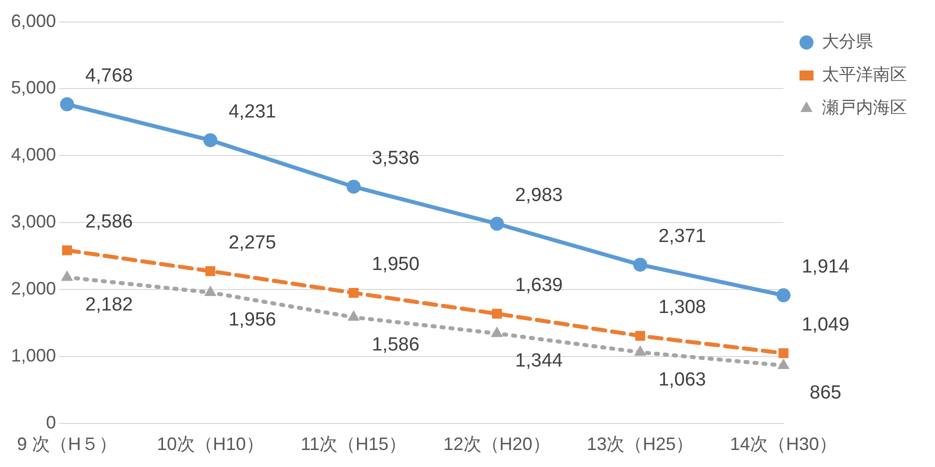 The height and width of the screenshot is (467, 935). What do you see at coordinates (682, 379) in the screenshot?
I see `data-label: 1,063` at bounding box center [682, 379].